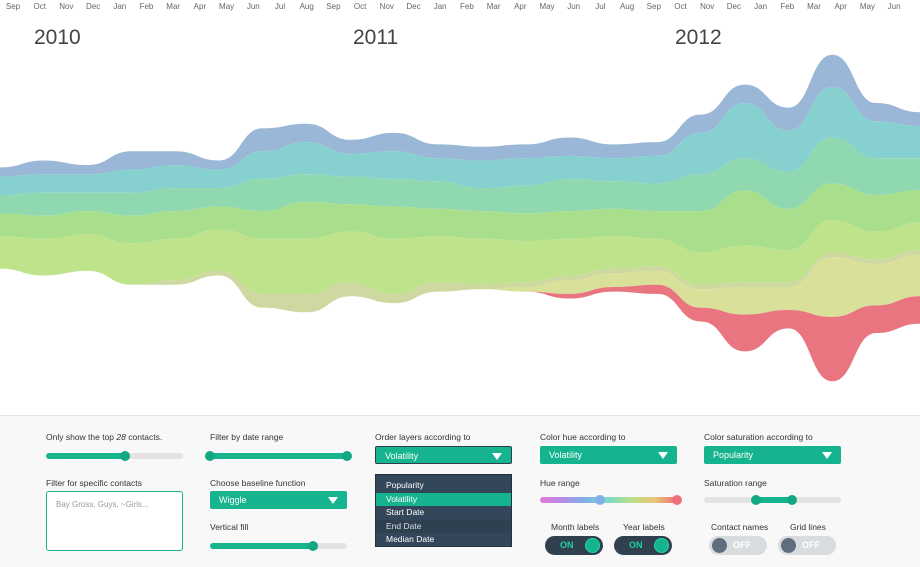 This screenshot has width=920, height=567. Describe the element at coordinates (566, 455) in the screenshot. I see `color-hue-value: Volatility` at that location.